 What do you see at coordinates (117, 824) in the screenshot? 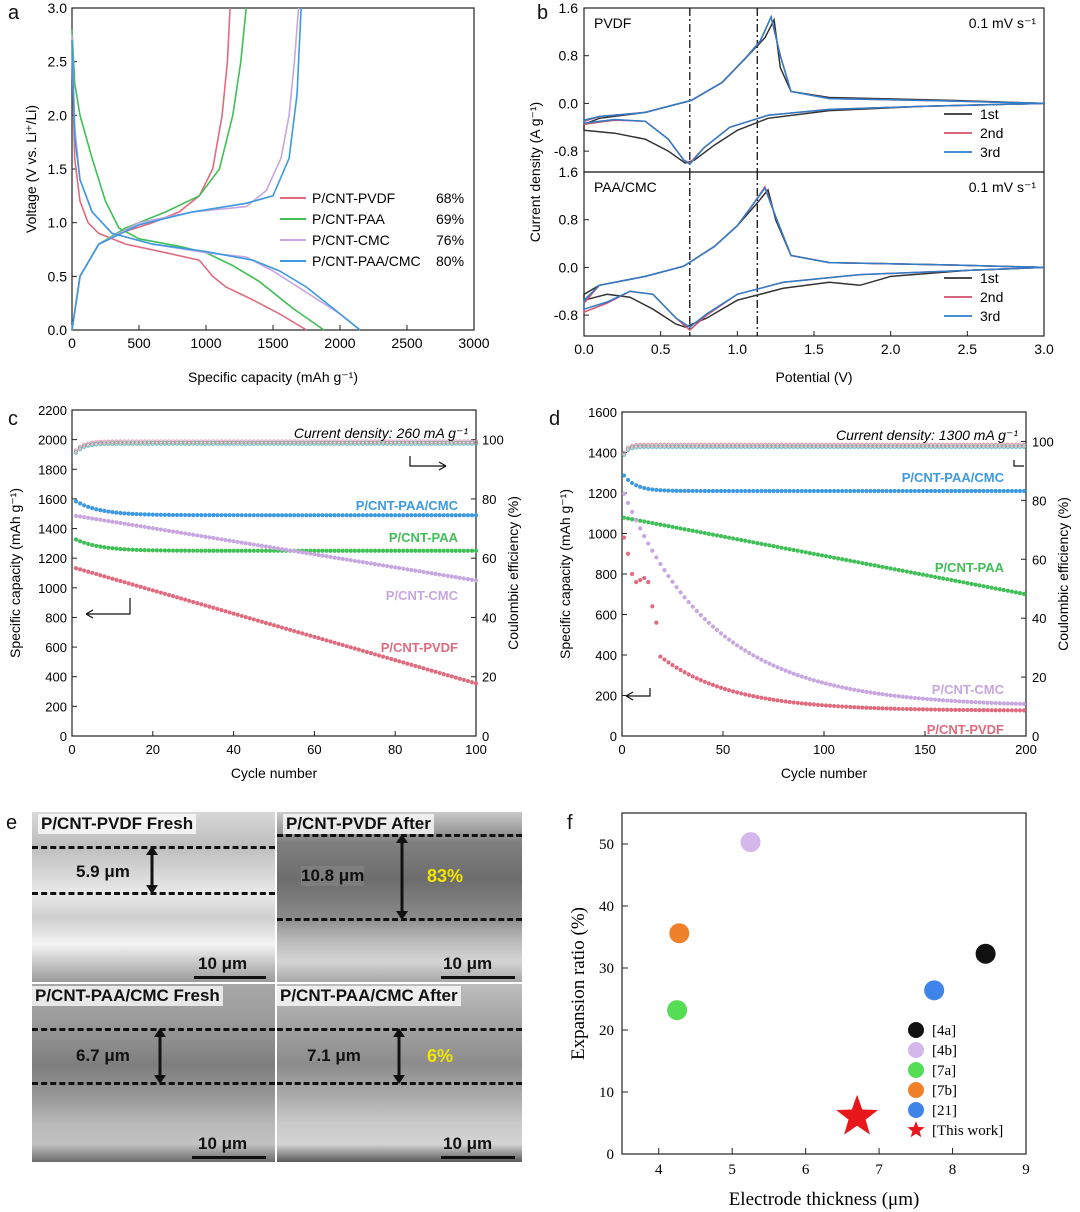
I see `sem-title: P/CNT-PVDF Fresh` at bounding box center [117, 824].